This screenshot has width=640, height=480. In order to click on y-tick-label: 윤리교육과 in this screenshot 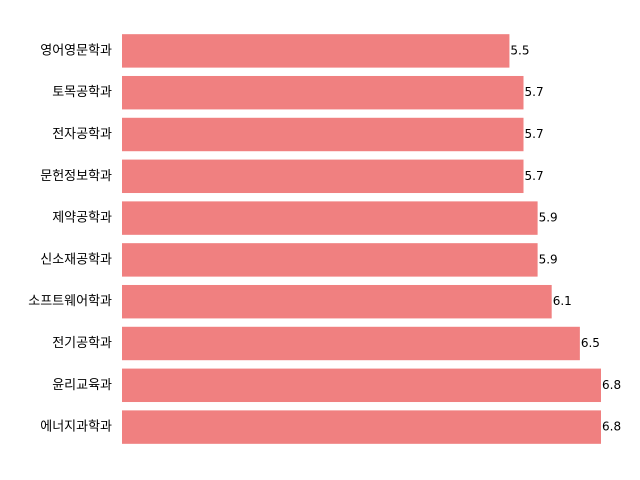, I will do `click(82, 385)`.